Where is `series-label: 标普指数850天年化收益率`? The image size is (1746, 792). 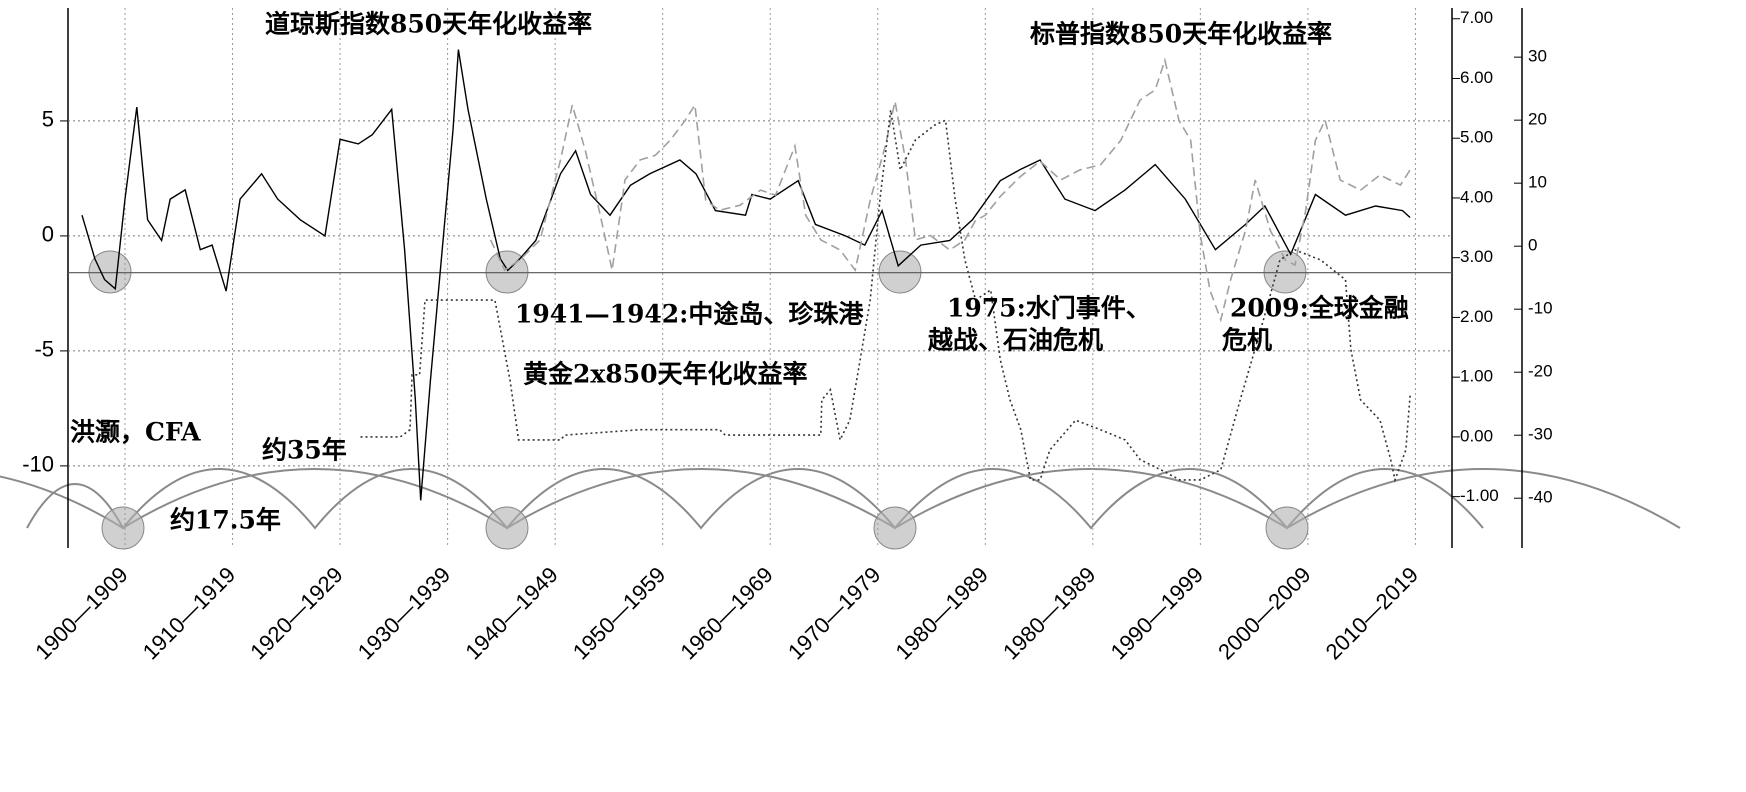
series-label: 标普指数850天年化收益率 is located at coordinates (1181, 34).